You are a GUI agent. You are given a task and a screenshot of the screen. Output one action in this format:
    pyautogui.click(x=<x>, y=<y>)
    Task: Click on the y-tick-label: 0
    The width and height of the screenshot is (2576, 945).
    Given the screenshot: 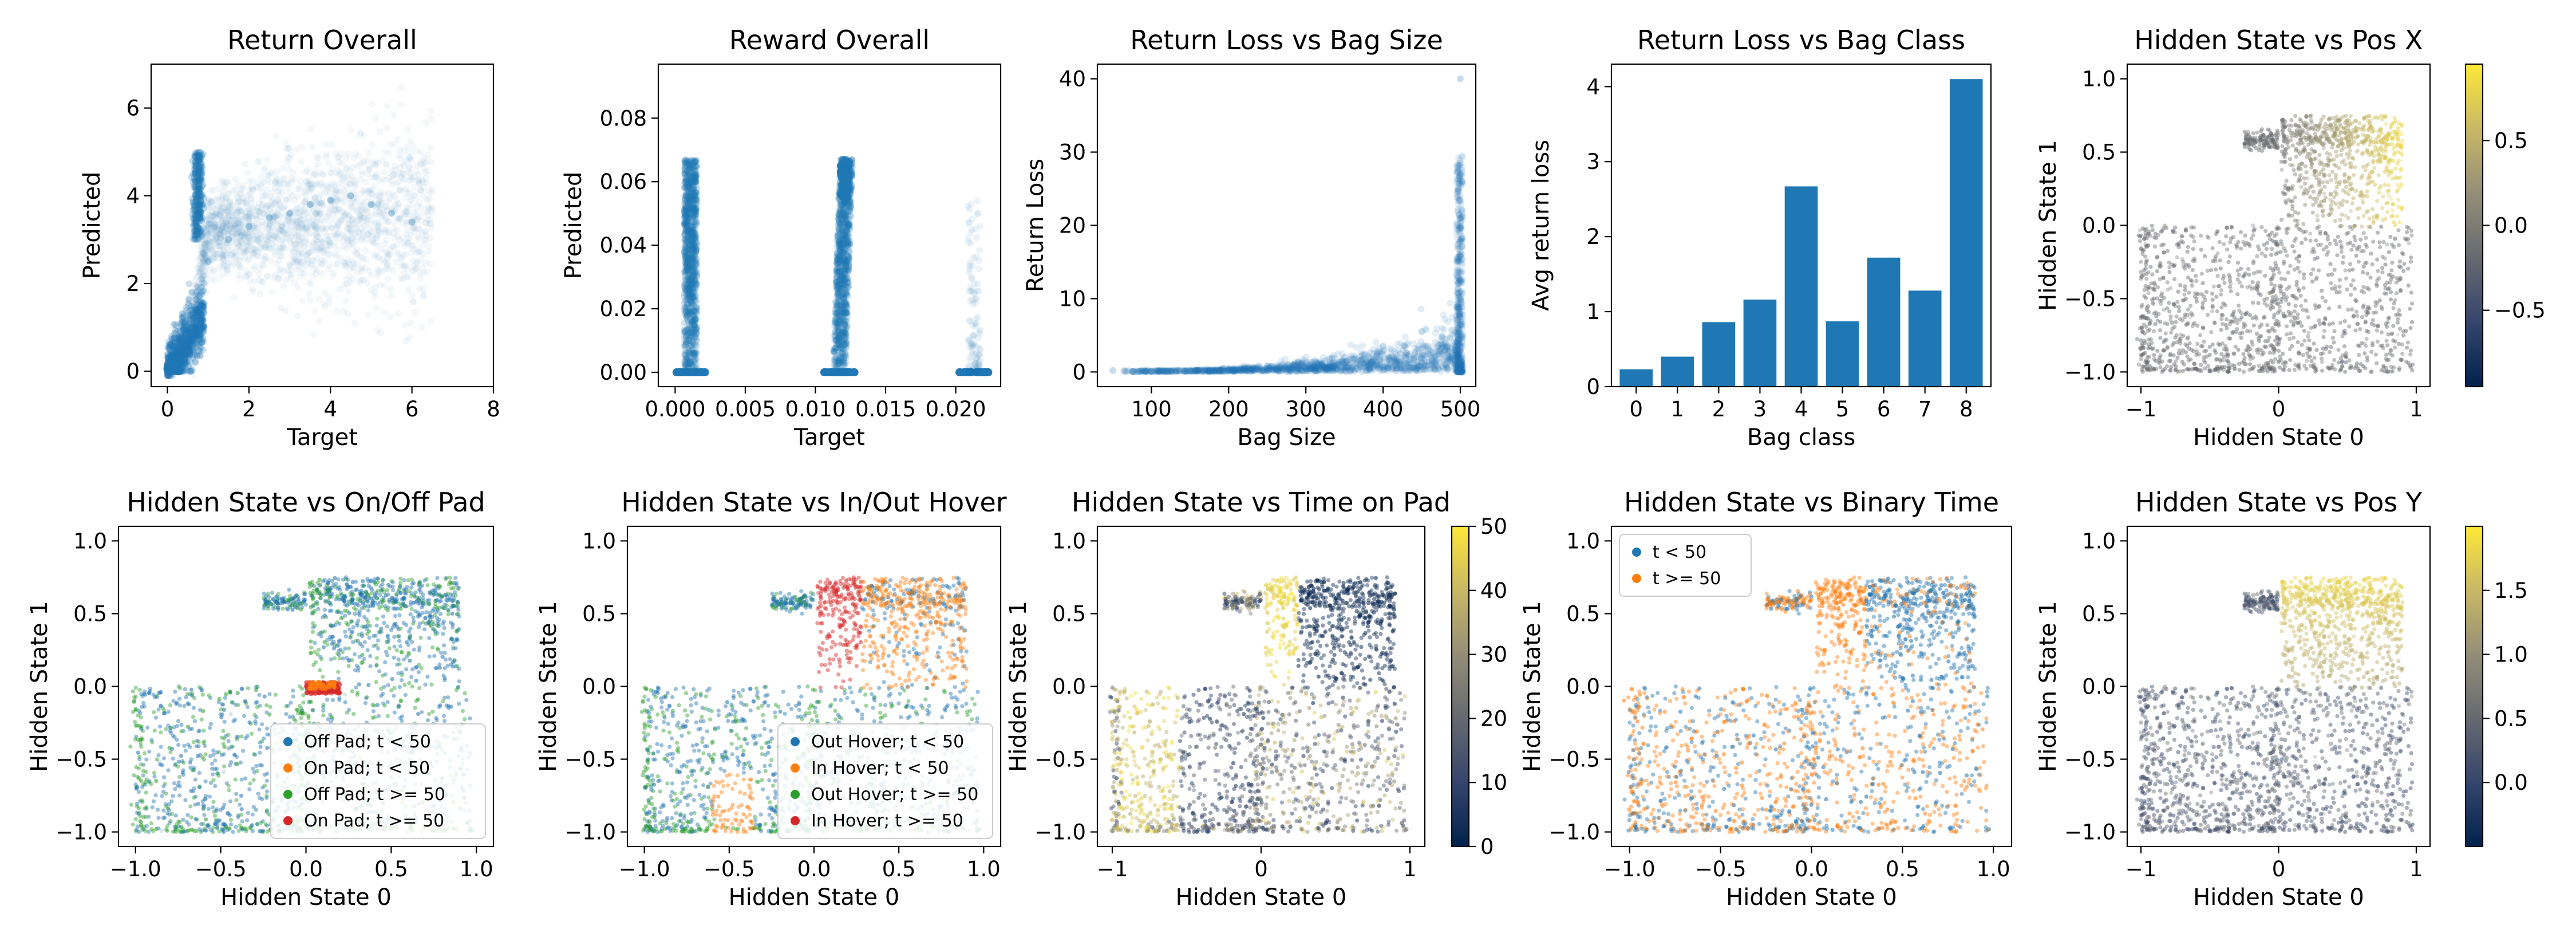 What is the action you would take?
    pyautogui.click(x=133, y=371)
    